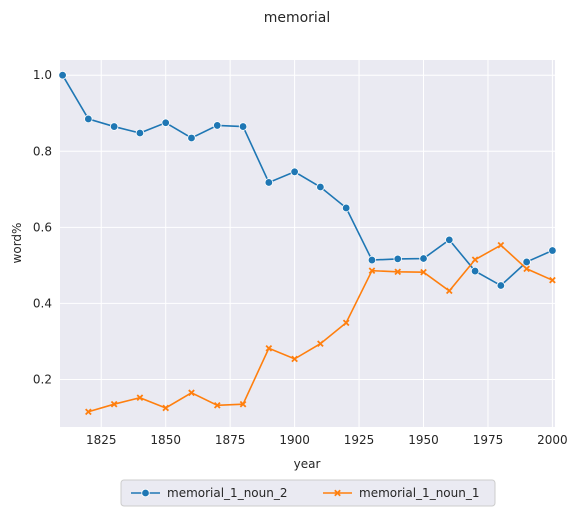  Describe the element at coordinates (165, 440) in the screenshot. I see `x-tick-label: 1850` at that location.